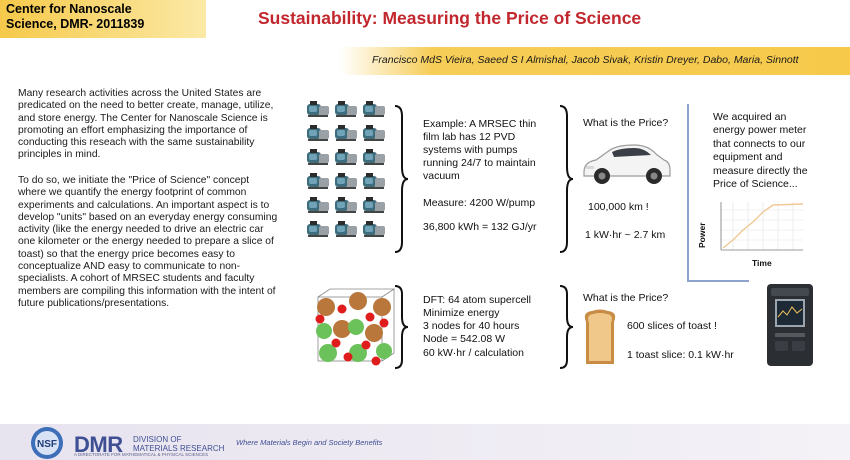  What do you see at coordinates (479, 203) in the screenshot?
I see `example-1-measure: Measure: 4200 W/pump` at bounding box center [479, 203].